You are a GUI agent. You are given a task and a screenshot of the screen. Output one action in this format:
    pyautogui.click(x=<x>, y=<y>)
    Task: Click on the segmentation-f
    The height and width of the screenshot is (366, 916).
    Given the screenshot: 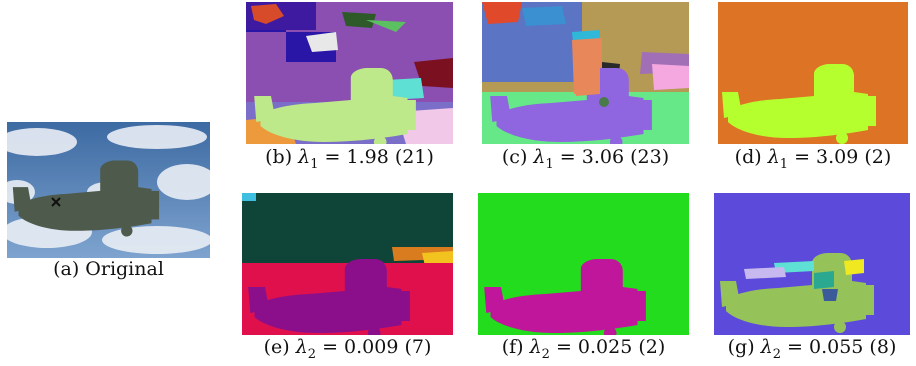 What is the action you would take?
    pyautogui.click(x=583, y=264)
    